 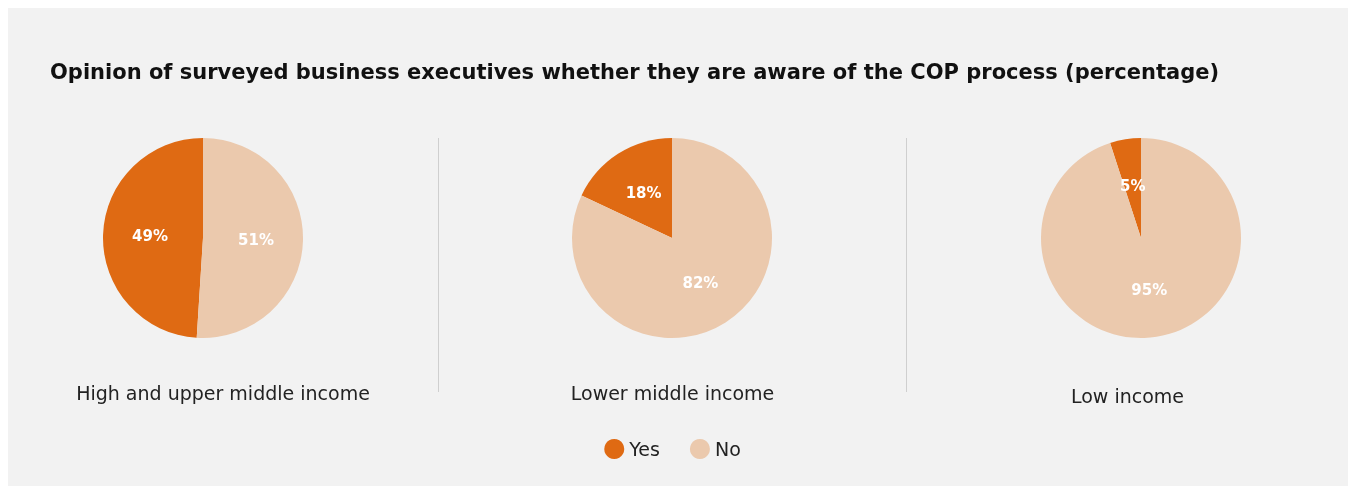 I want to click on data-label: 95%, so click(x=1149, y=290).